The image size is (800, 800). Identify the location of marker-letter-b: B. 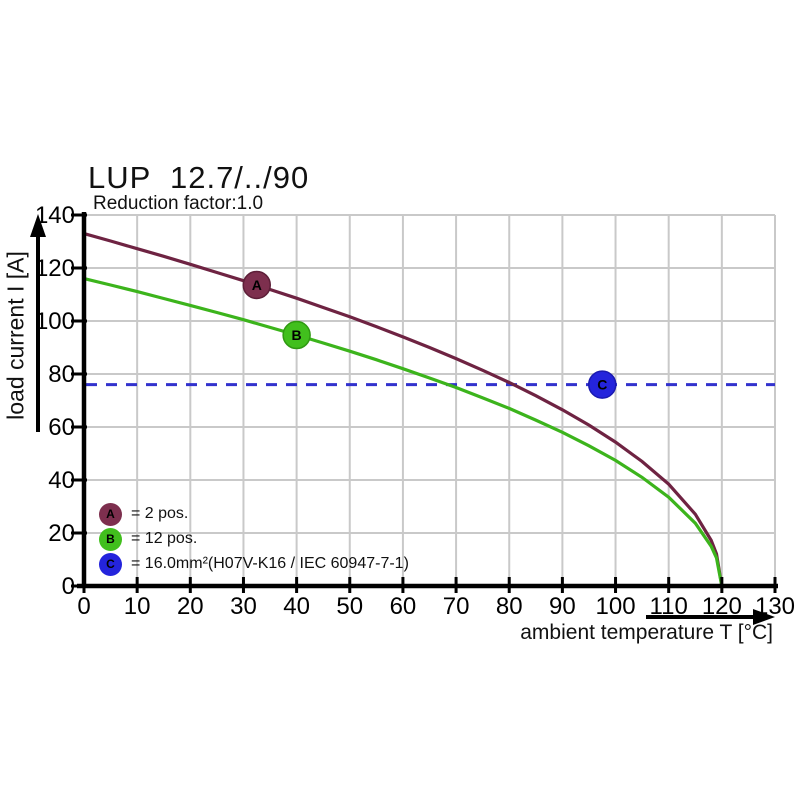
(297, 335).